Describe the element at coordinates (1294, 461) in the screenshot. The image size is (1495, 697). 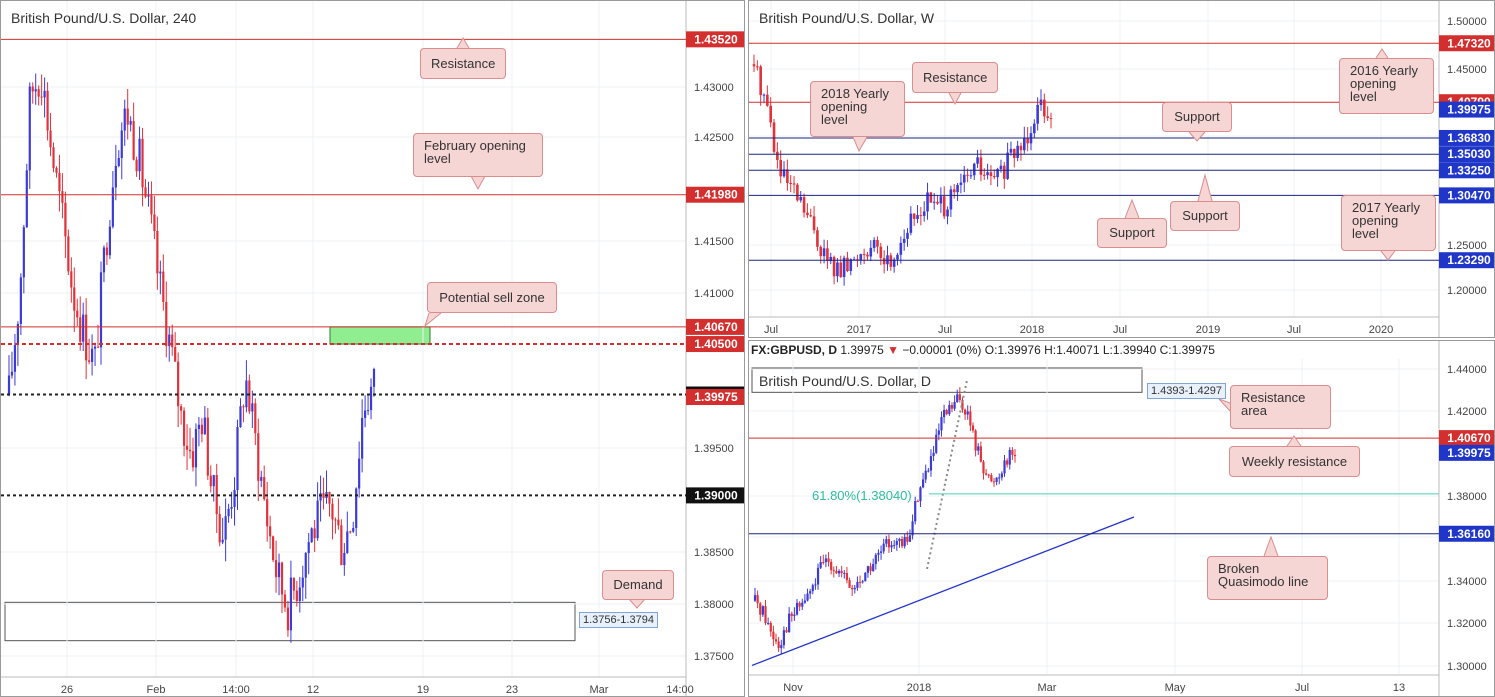
I see `annotation-weekly-resistance-daily: Weekly resistance` at that location.